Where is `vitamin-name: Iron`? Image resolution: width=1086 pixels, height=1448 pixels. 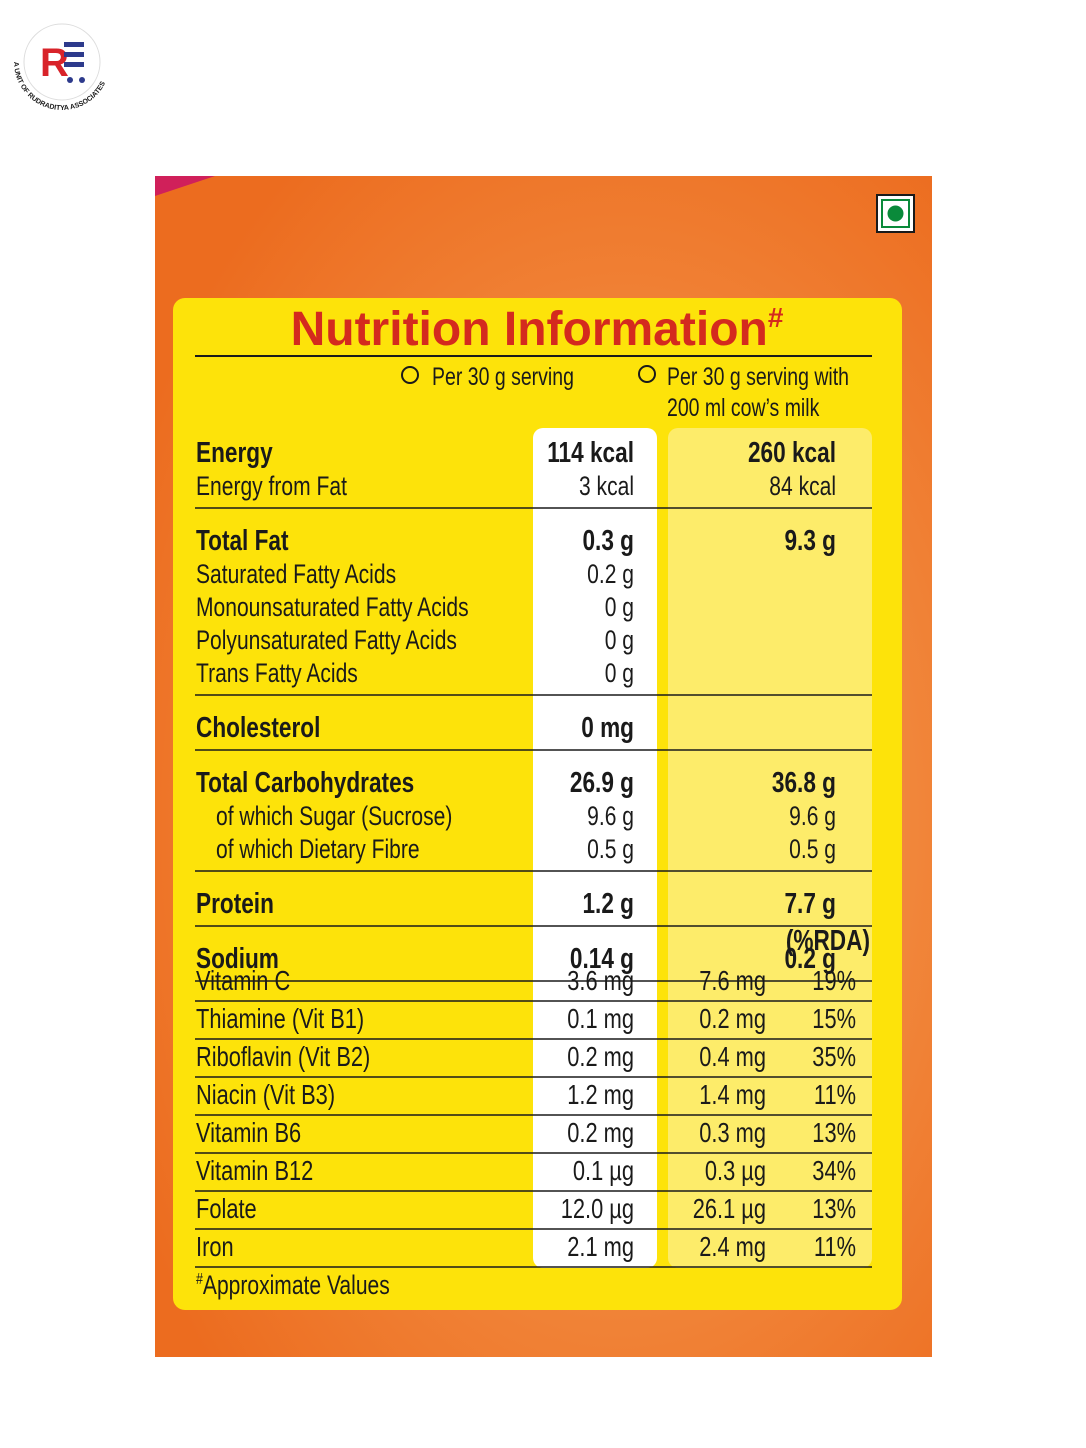 vitamin-name: Iron is located at coordinates (215, 1246).